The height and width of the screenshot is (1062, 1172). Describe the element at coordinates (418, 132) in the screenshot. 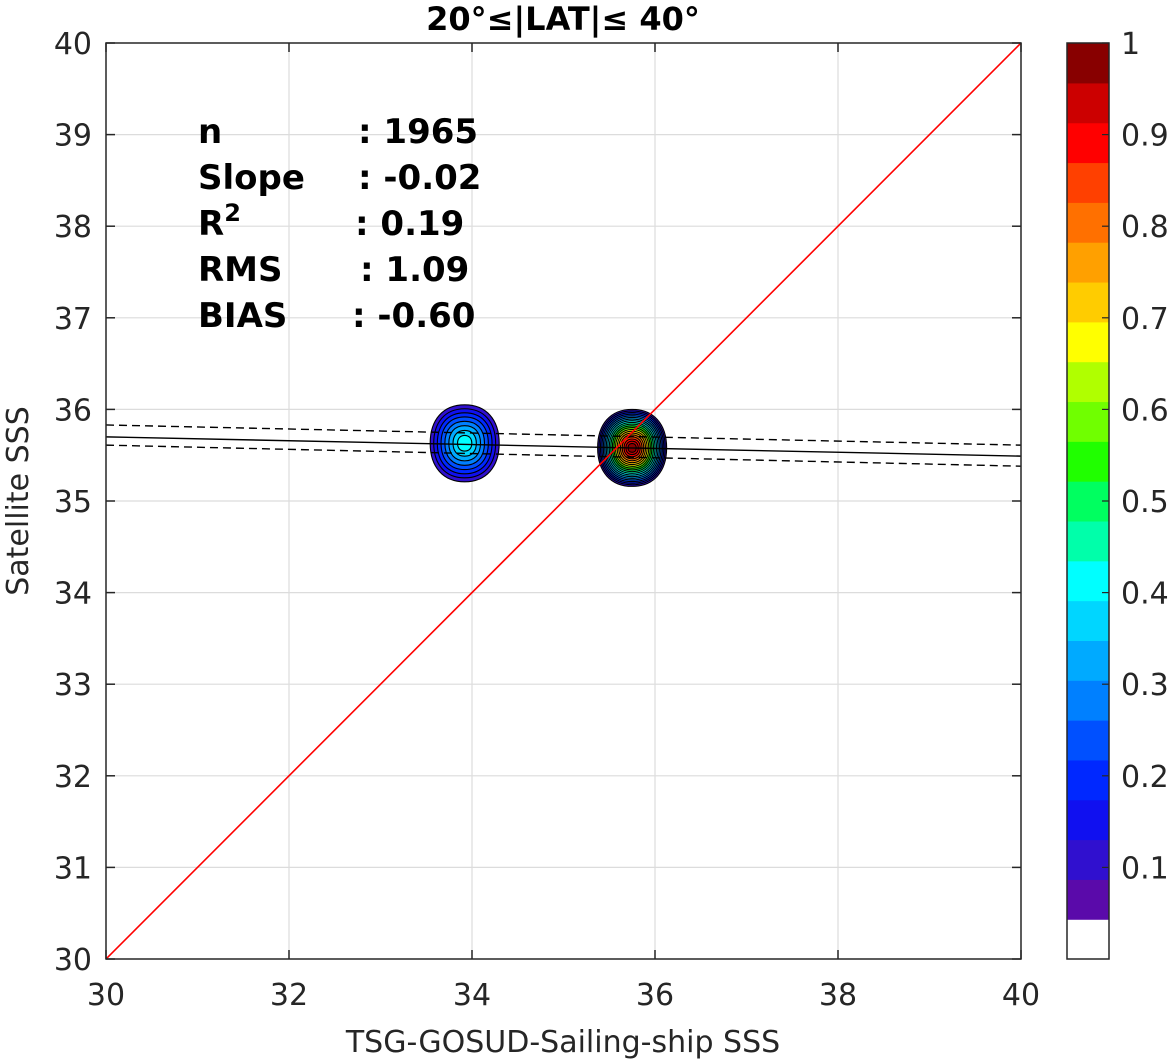

I see `stat-value: : 1965` at that location.